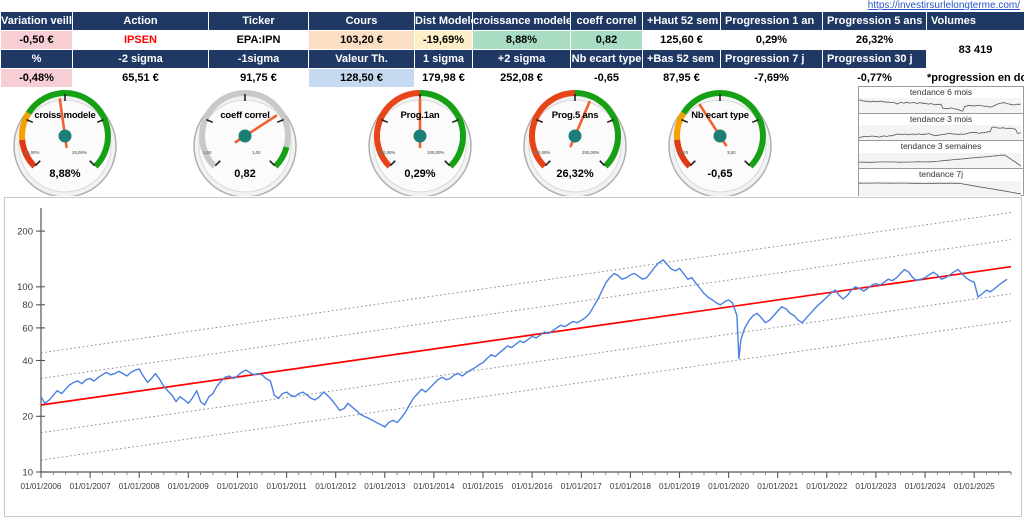  I want to click on th-ticker: Ticker, so click(258, 21).